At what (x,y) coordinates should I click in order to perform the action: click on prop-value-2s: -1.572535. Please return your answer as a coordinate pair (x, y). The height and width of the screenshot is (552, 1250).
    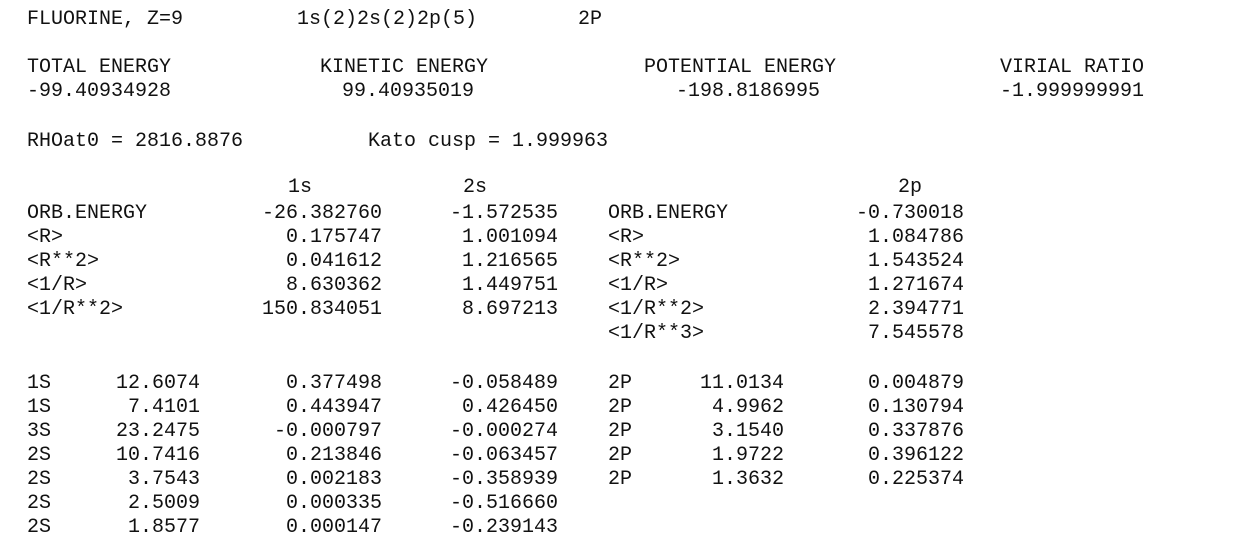
    Looking at the image, I should click on (503, 213).